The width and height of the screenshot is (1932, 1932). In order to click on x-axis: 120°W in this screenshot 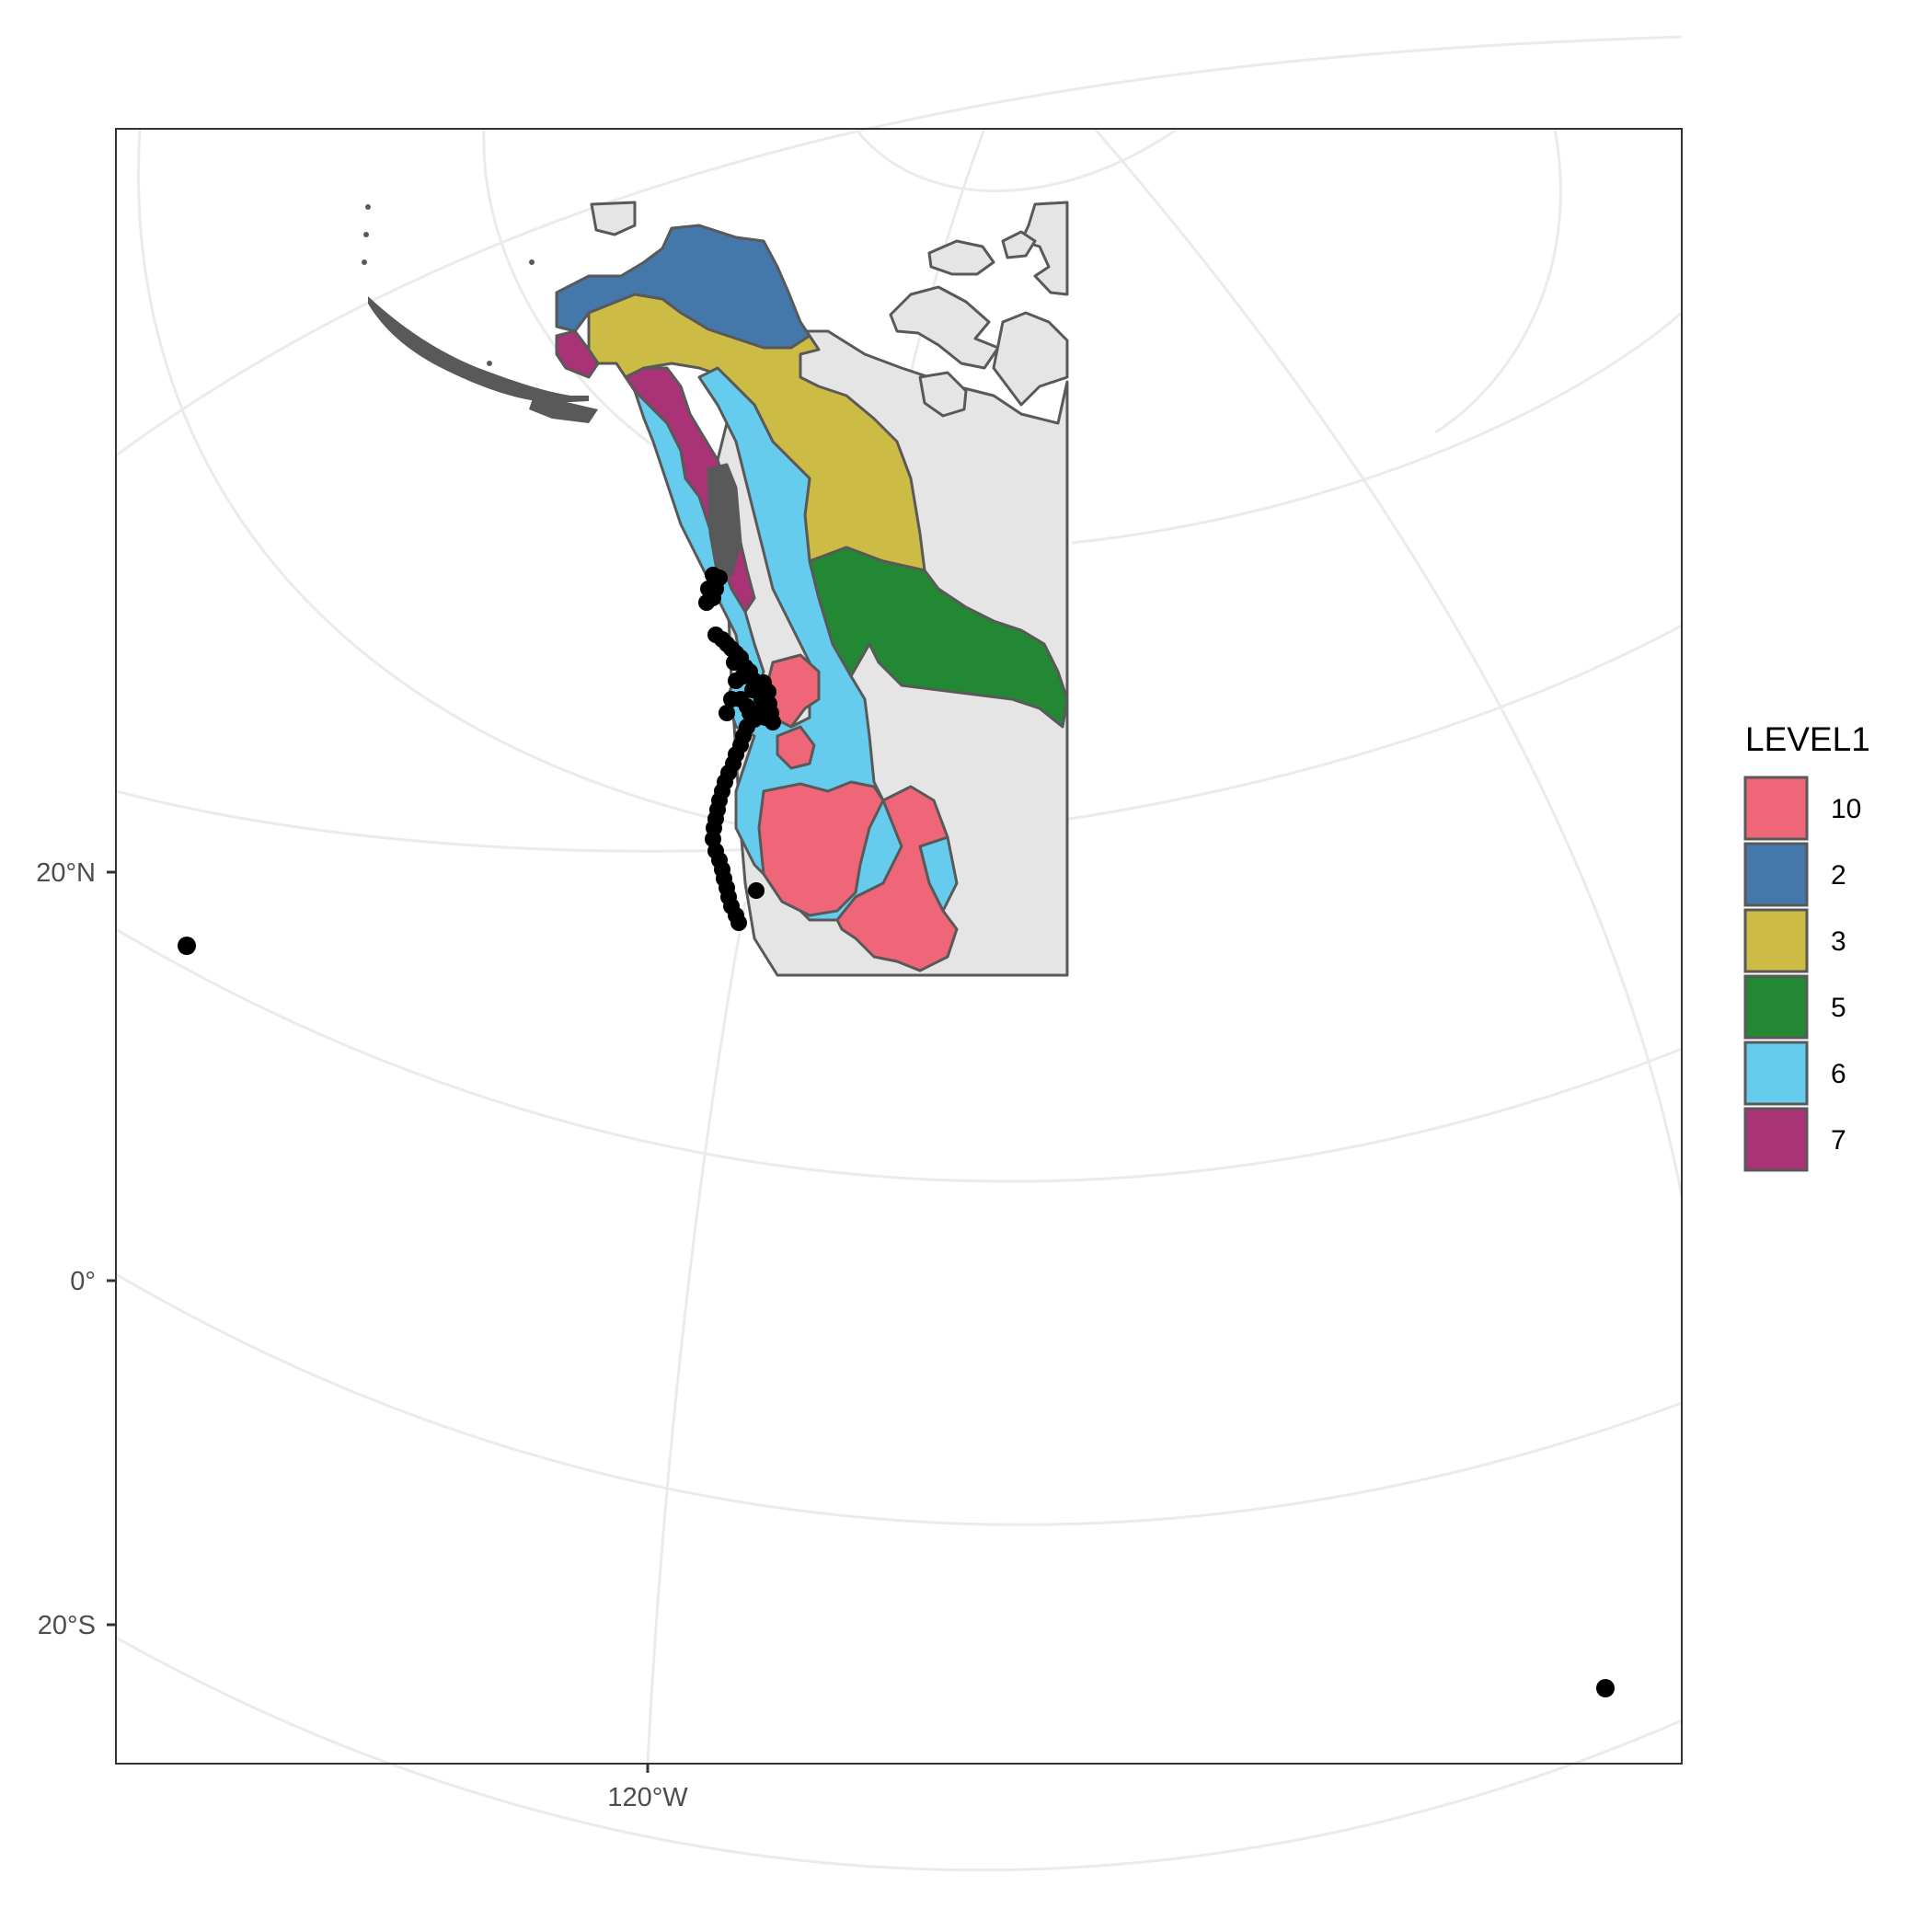, I will do `click(647, 1788)`.